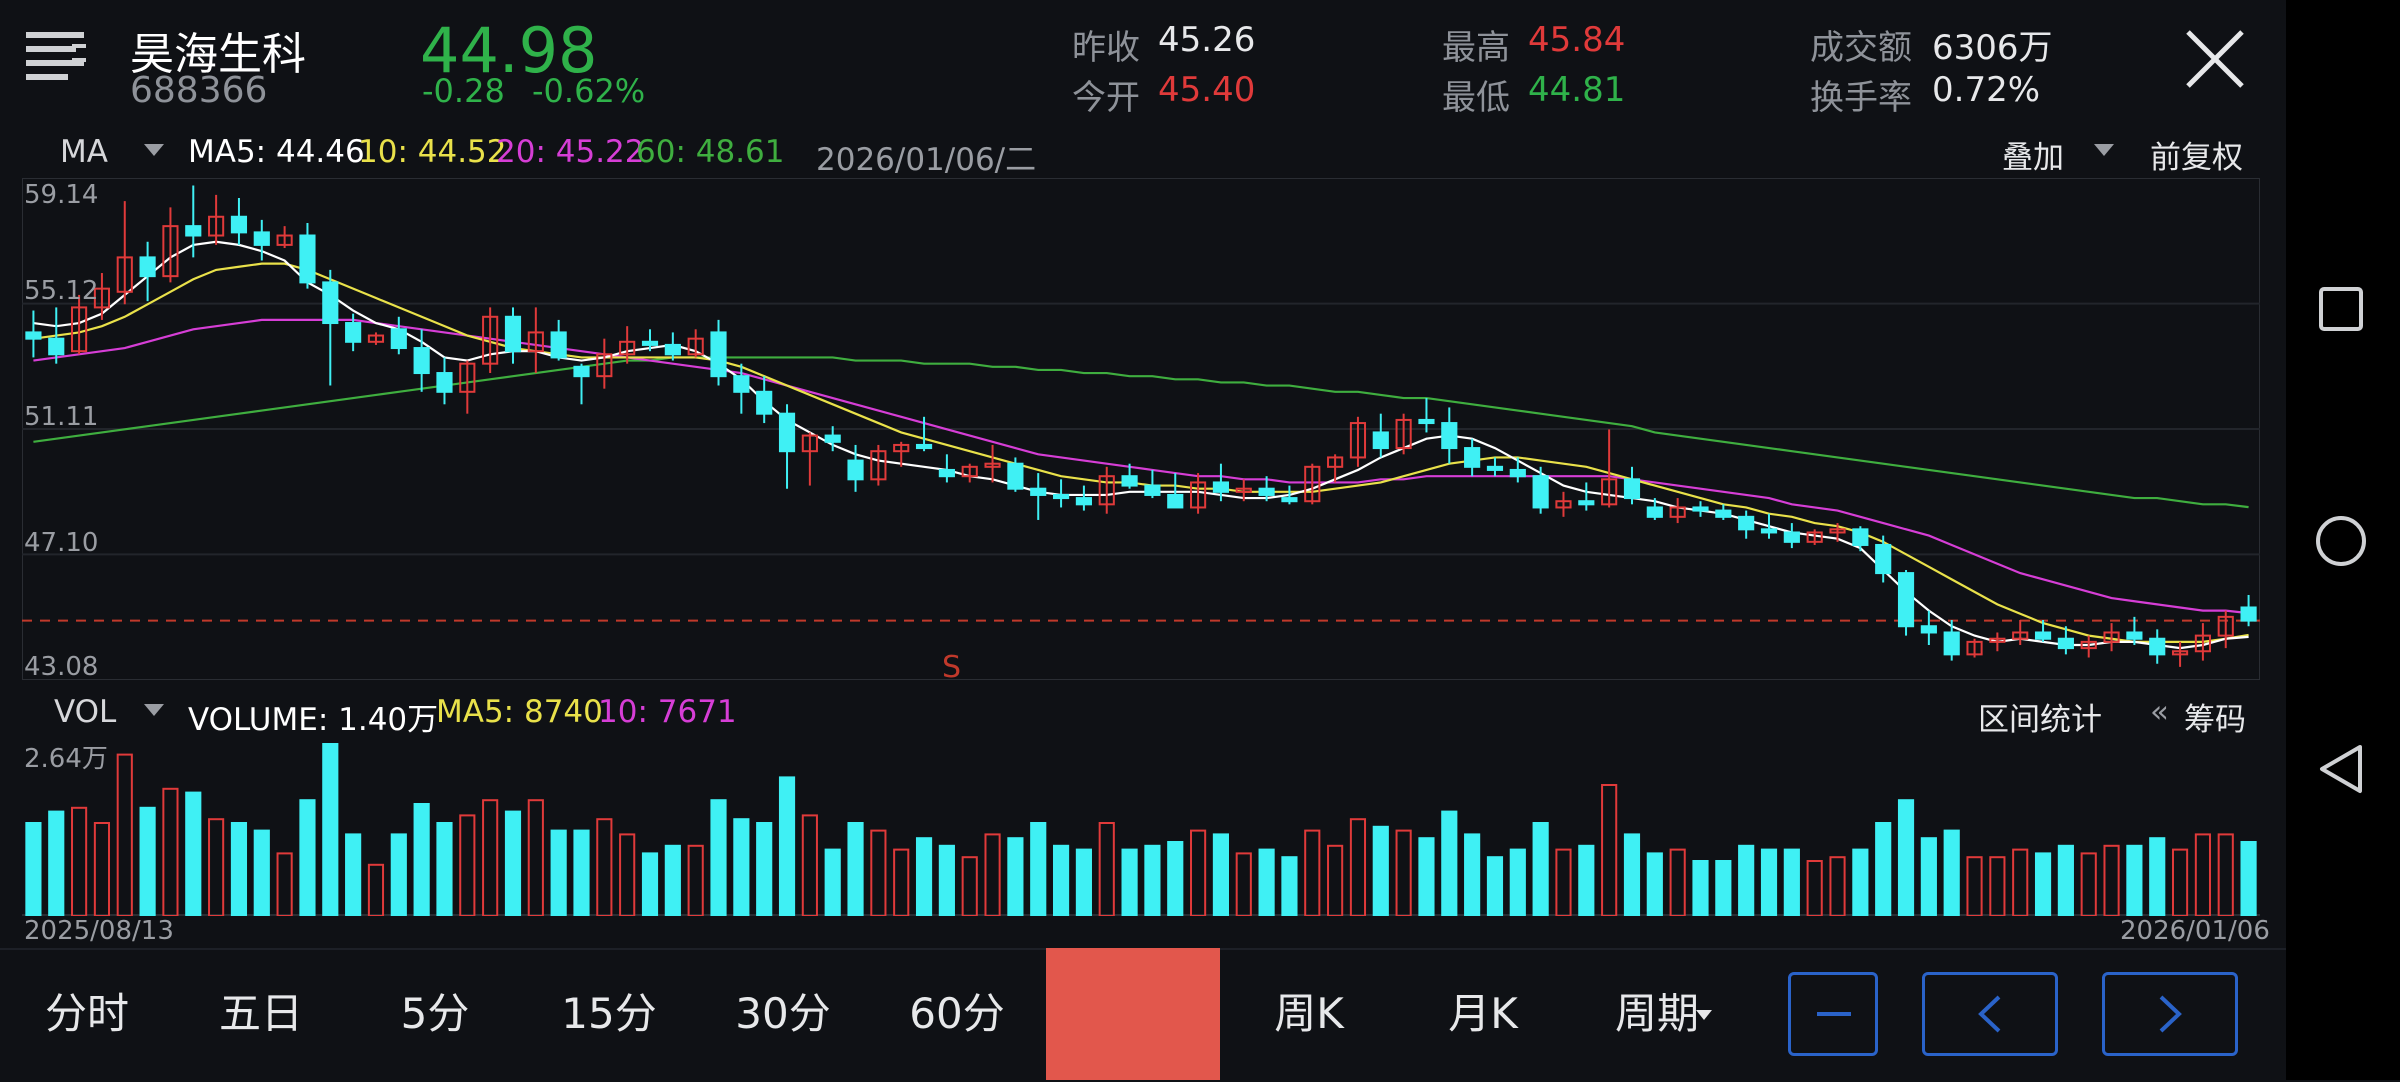  What do you see at coordinates (435, 1013) in the screenshot?
I see `tab-5min: 5分` at bounding box center [435, 1013].